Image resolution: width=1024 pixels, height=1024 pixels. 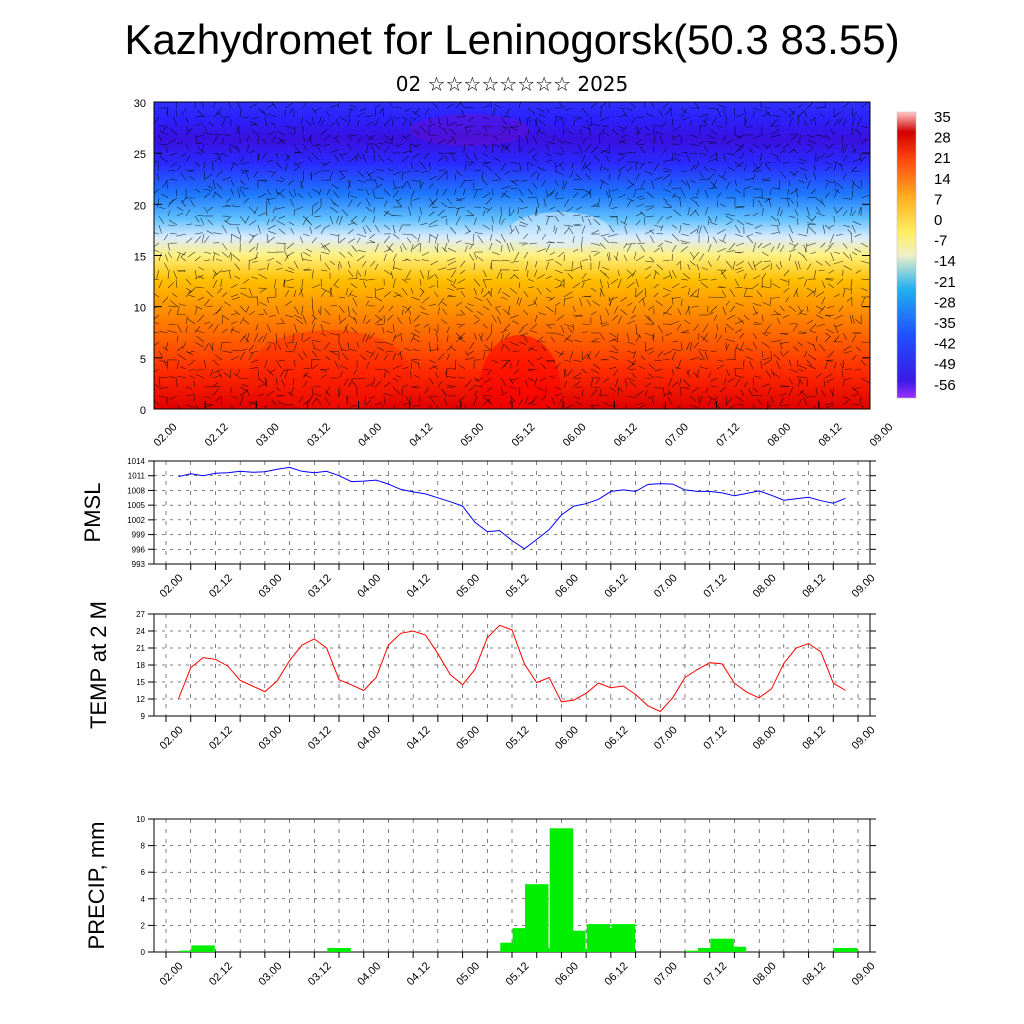 I want to click on y-tick-label: 15, so click(x=140, y=682).